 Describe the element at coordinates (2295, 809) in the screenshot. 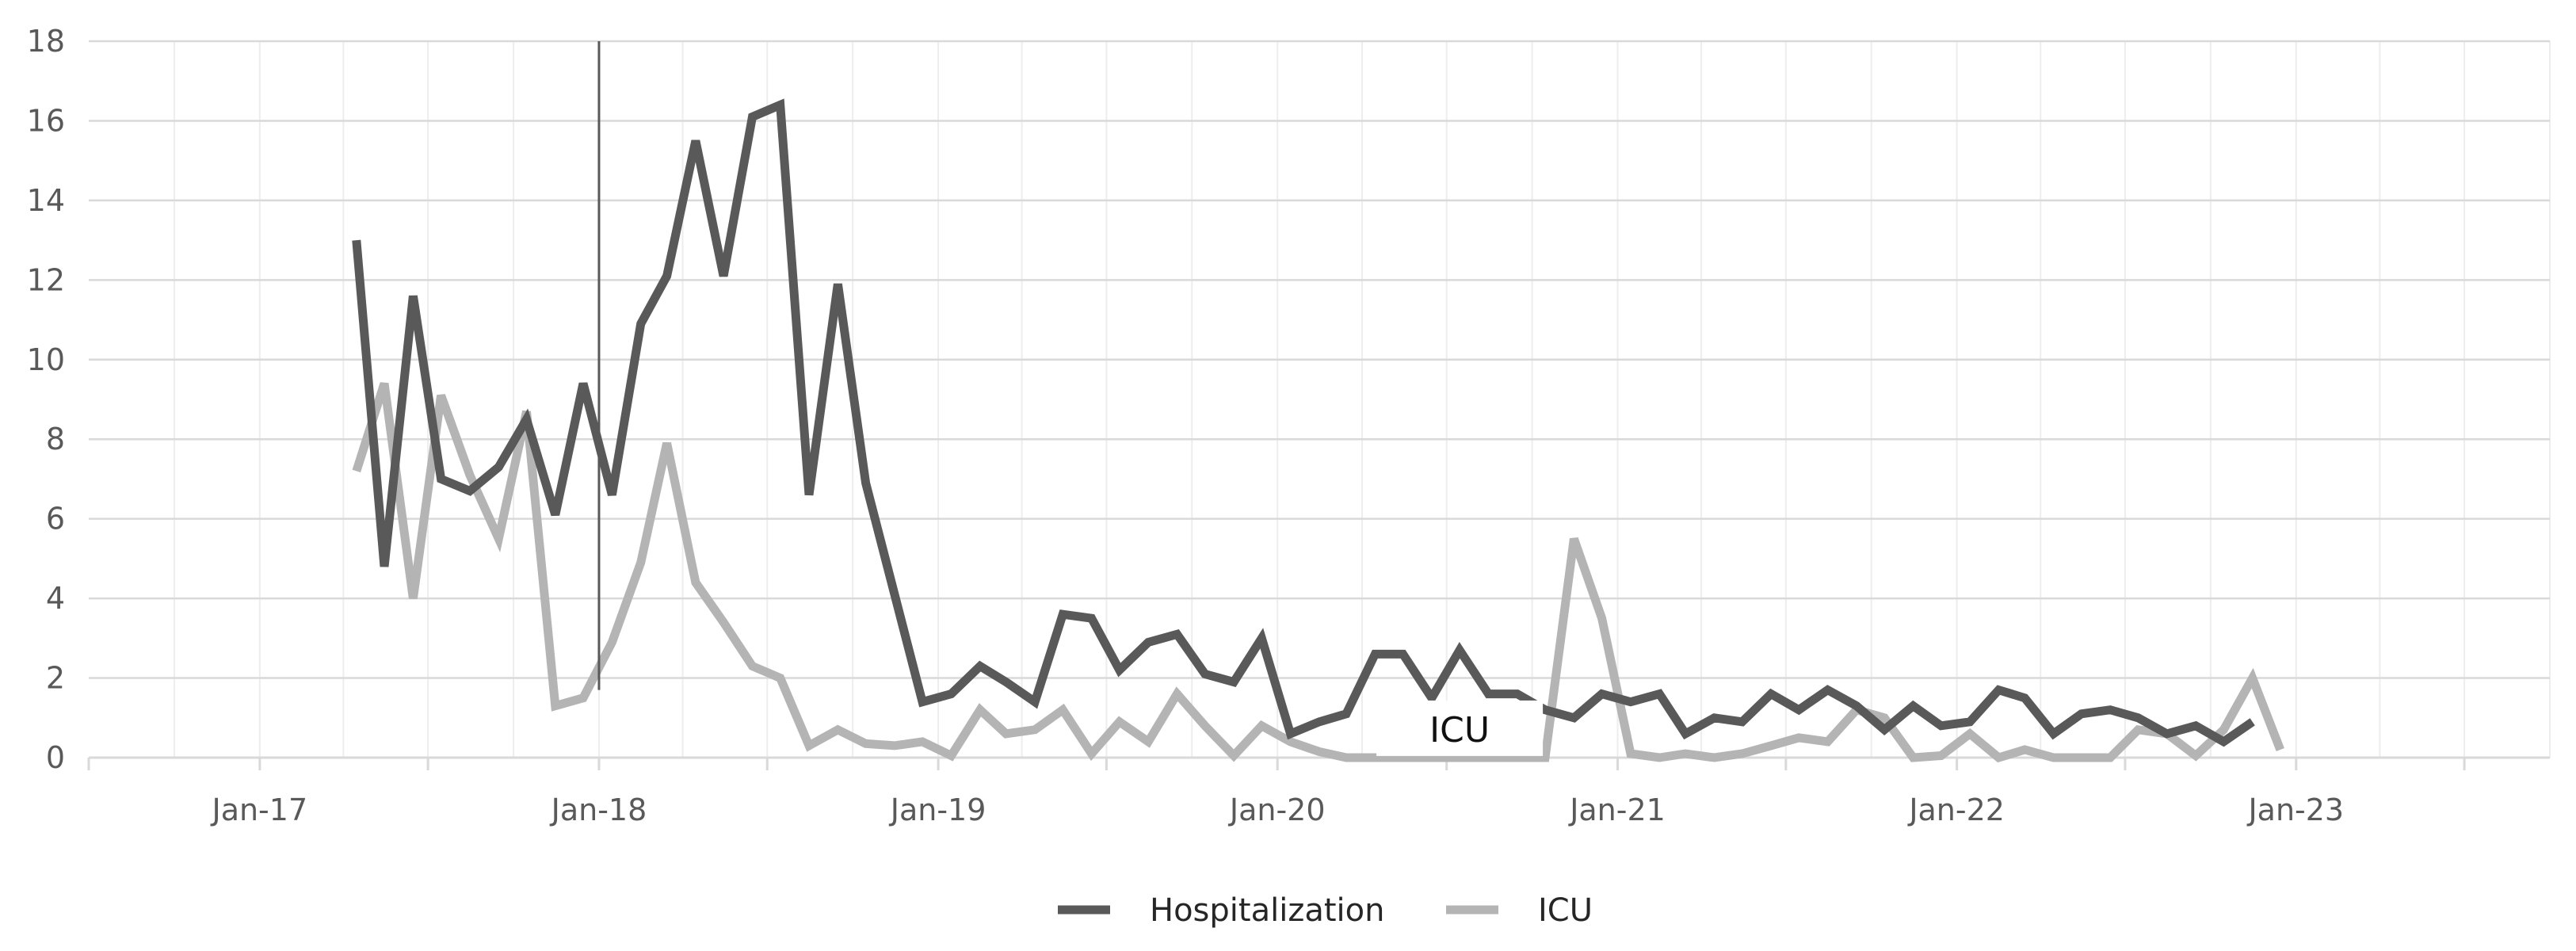

I see `x-tick-label: Jan-23` at that location.